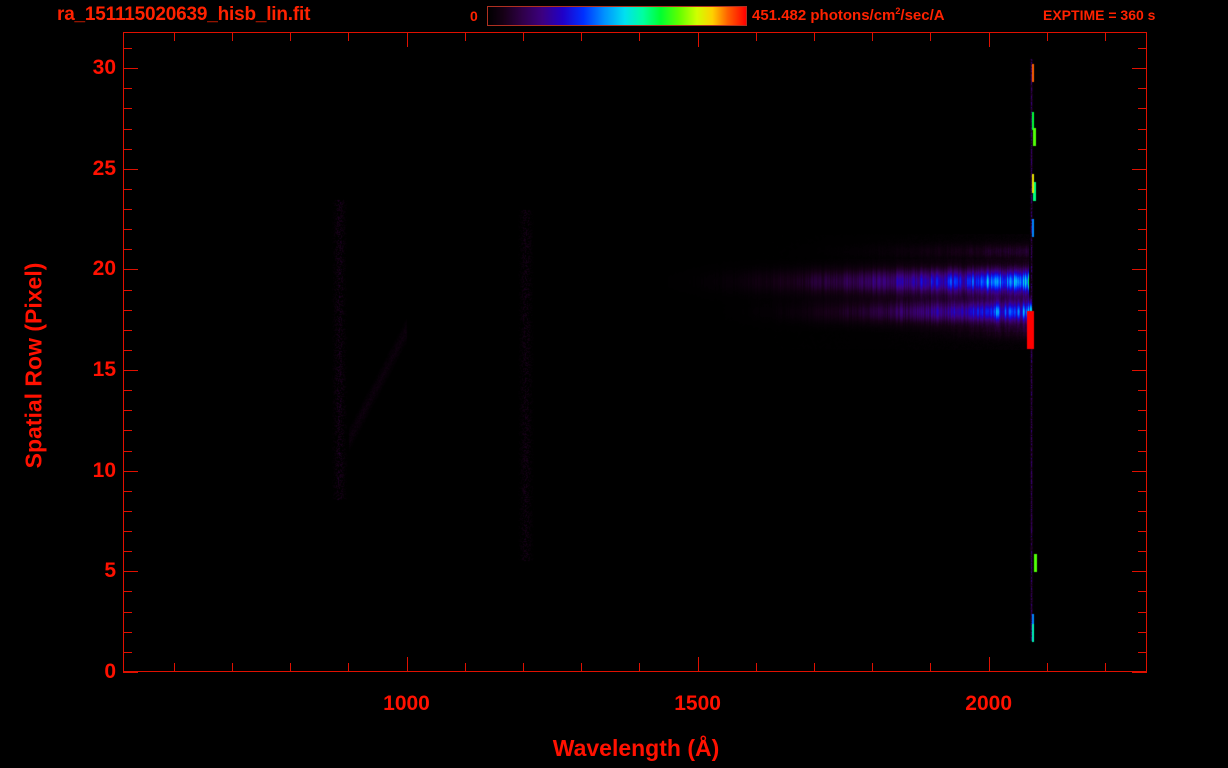 This screenshot has width=1228, height=768. I want to click on colorbar-max-superscript: 2, so click(898, 11).